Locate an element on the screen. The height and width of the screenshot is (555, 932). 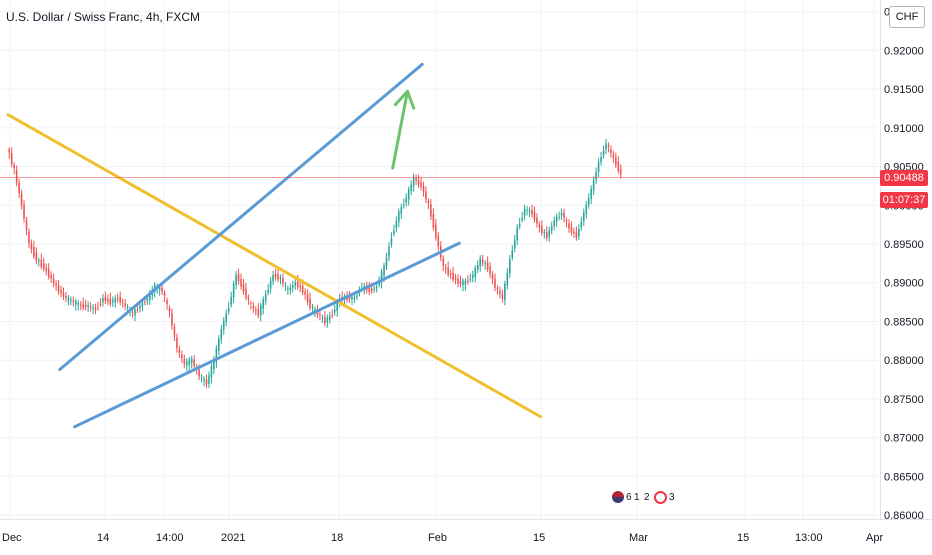
up-arrow-shaft is located at coordinates (400, 129).